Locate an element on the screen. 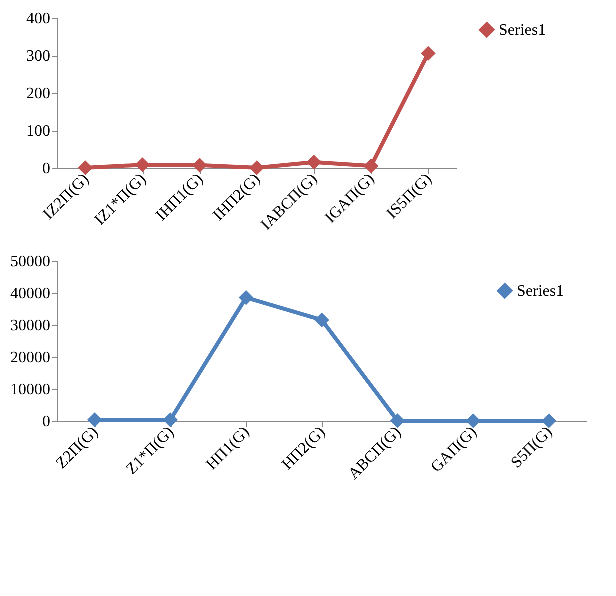  y-tick-label: 30000 is located at coordinates (30, 326).